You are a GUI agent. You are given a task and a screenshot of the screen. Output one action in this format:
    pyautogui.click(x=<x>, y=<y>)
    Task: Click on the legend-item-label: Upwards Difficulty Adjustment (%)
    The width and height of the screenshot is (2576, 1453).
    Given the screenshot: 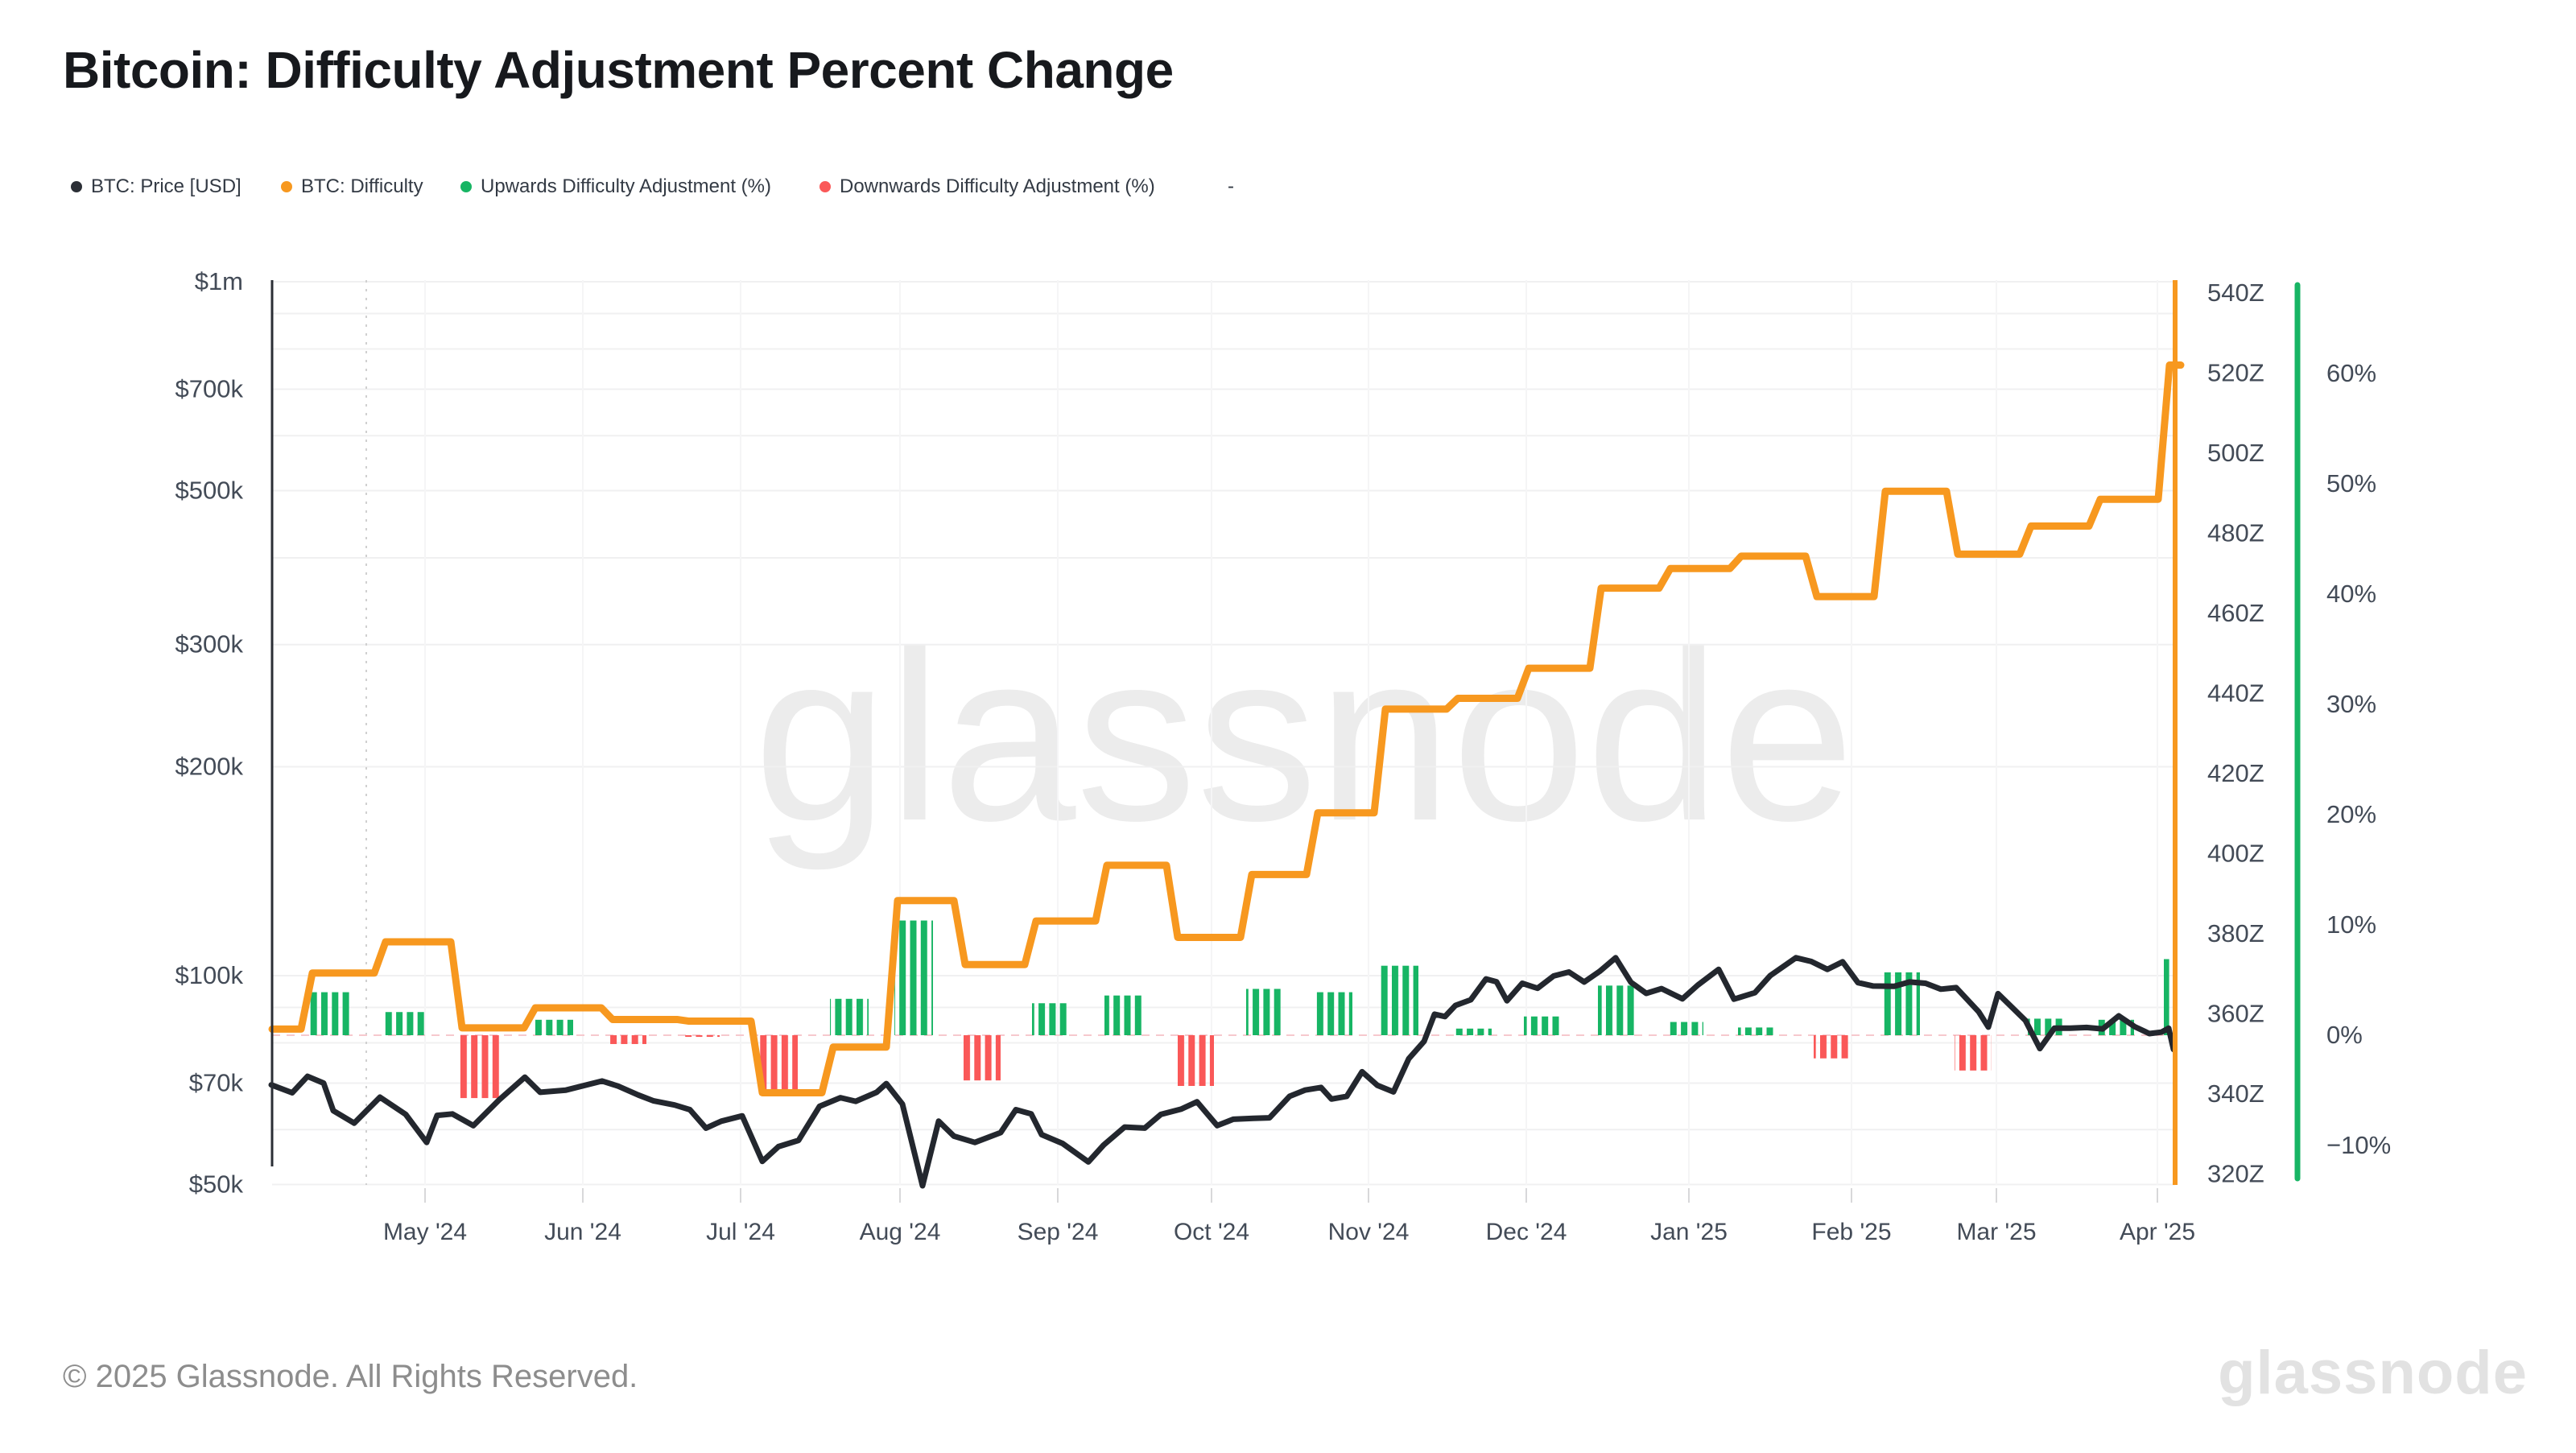 What is the action you would take?
    pyautogui.click(x=626, y=186)
    